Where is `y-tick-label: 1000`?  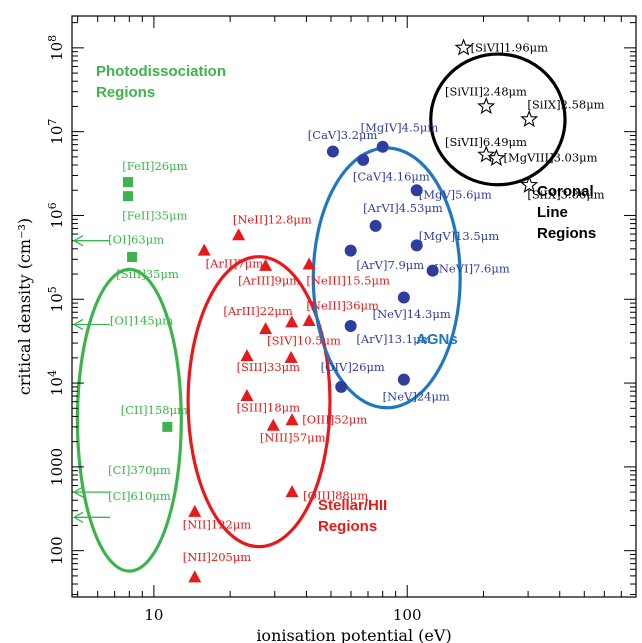 y-tick-label: 1000 is located at coordinates (57, 467).